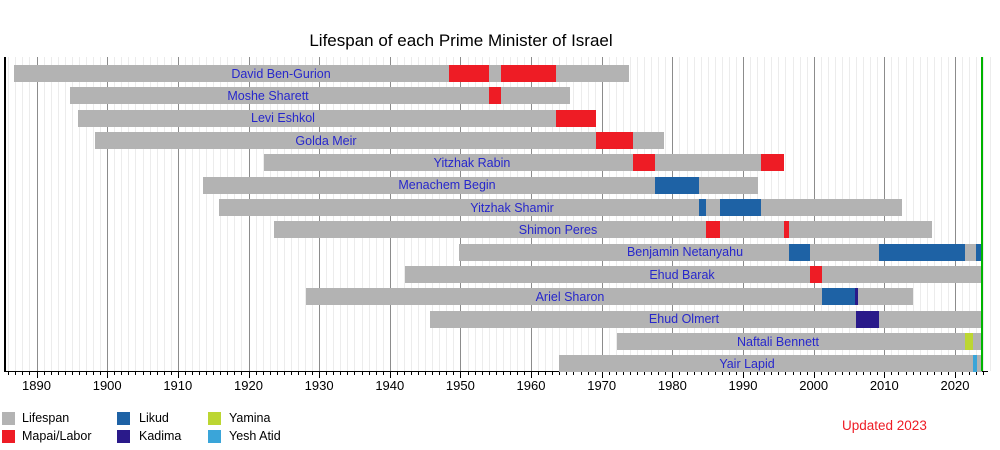 The height and width of the screenshot is (450, 1000). I want to click on pm-name-label: Golda Meir, so click(326, 140).